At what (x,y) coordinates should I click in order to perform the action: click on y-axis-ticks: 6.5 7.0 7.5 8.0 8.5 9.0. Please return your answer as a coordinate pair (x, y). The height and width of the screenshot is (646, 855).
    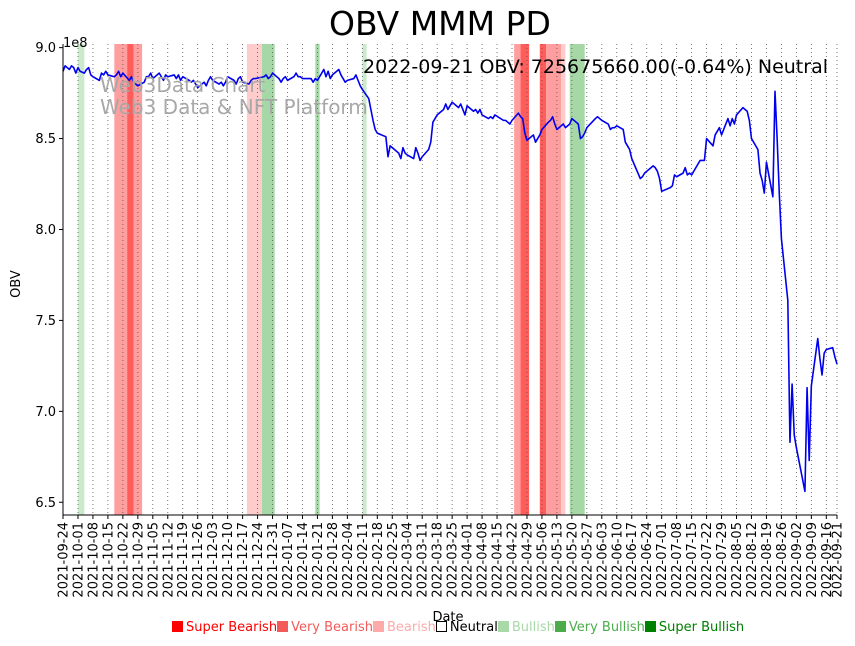
    Looking at the image, I should click on (49, 276).